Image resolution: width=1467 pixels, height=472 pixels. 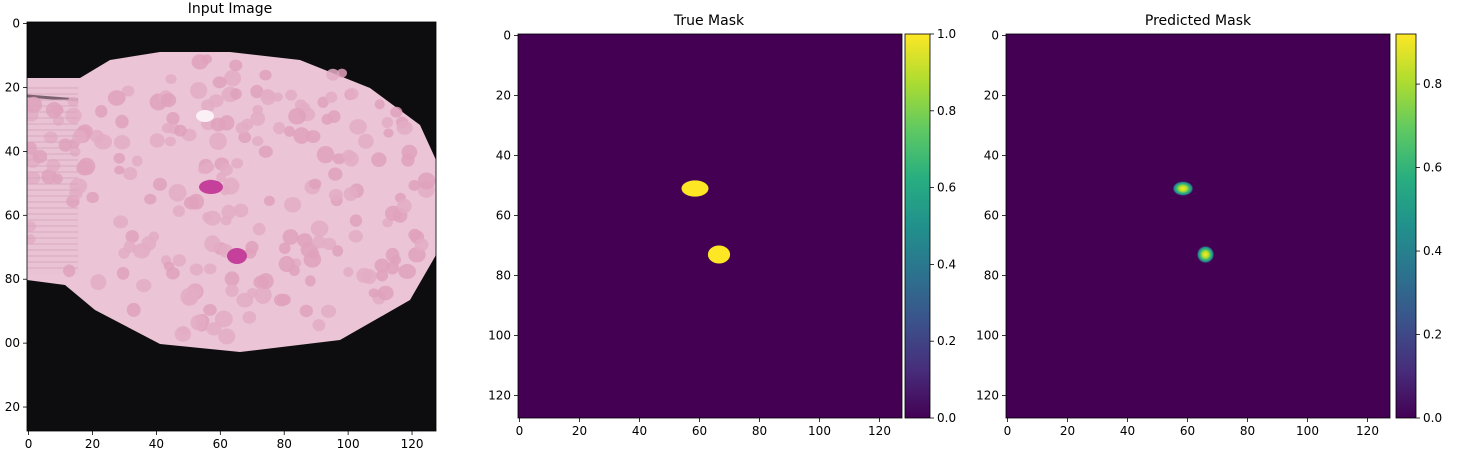 What do you see at coordinates (1193, 222) in the screenshot?
I see `mask-blobs` at bounding box center [1193, 222].